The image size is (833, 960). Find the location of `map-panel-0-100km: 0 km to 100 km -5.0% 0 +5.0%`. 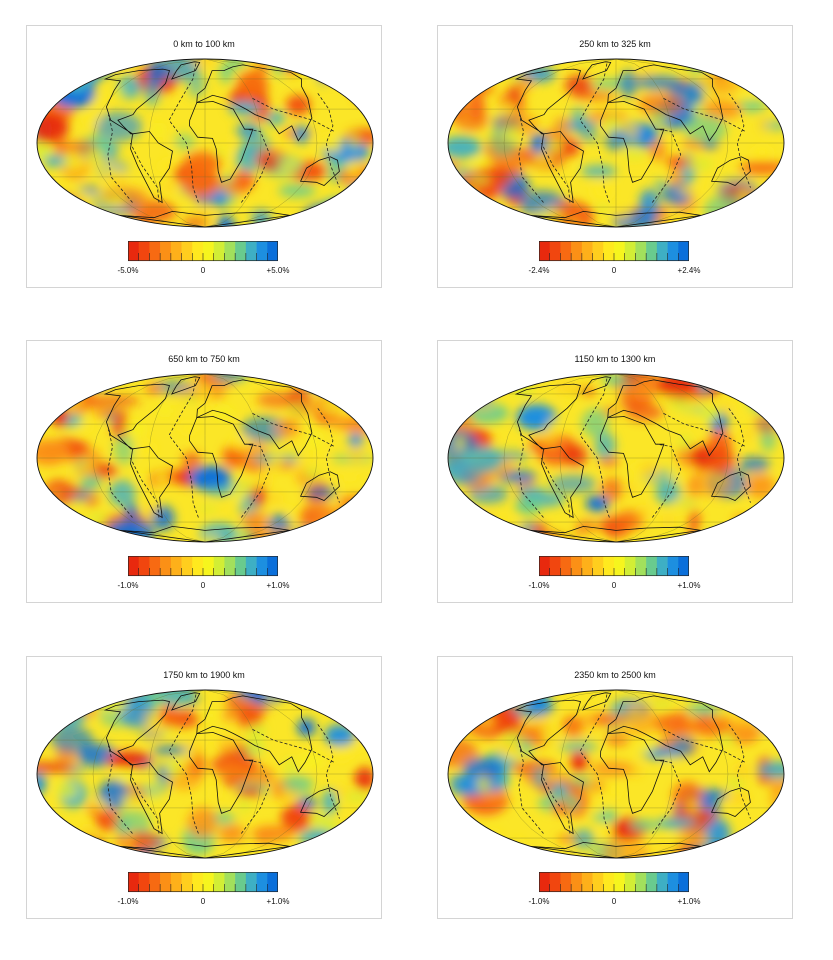

map-panel-0-100km: 0 km to 100 km -5.0% 0 +5.0% is located at coordinates (204, 156).